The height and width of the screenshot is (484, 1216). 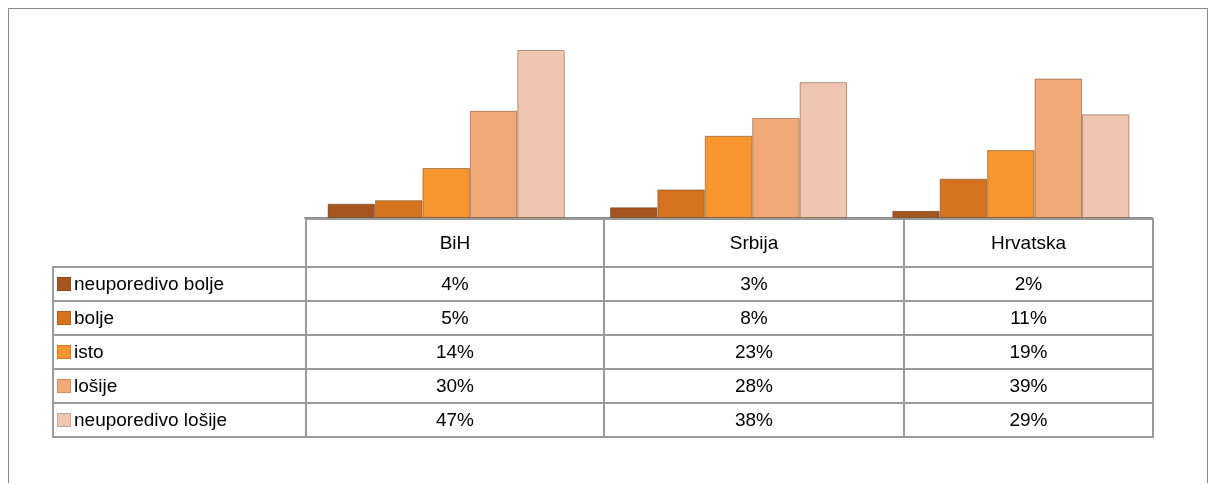 I want to click on x-tick-label: Srbija, so click(x=754, y=243).